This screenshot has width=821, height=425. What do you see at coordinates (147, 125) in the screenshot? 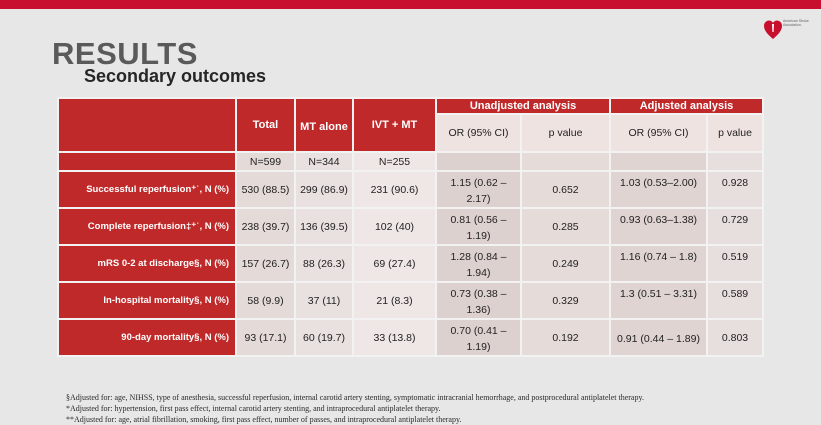
I see `corner-cell` at bounding box center [147, 125].